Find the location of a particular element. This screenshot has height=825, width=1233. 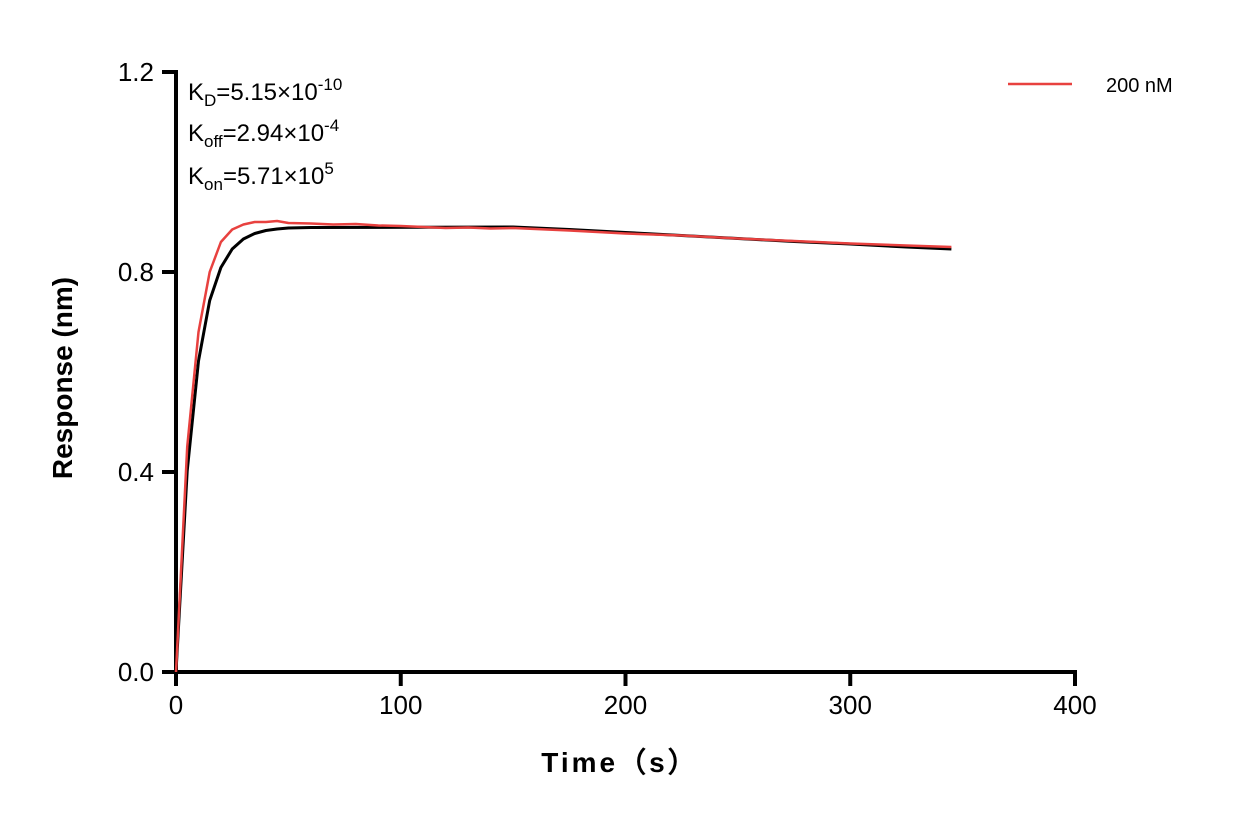

legend-label: 200 nM is located at coordinates (1139, 86).